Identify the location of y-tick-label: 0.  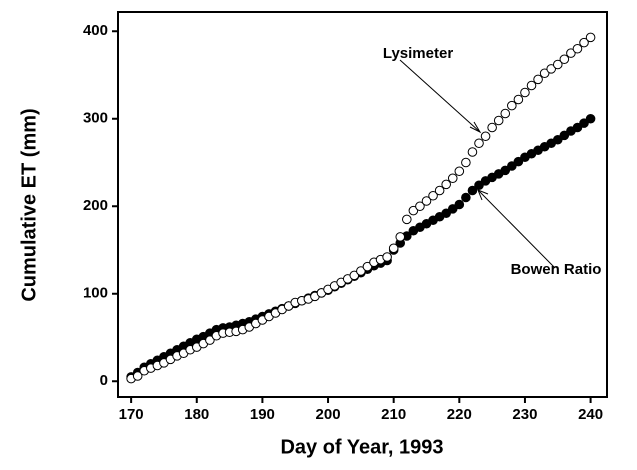
(104, 380).